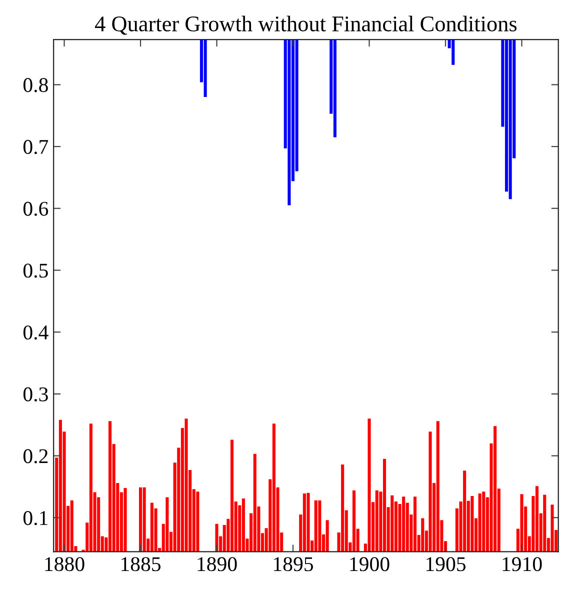  I want to click on x-tick-label: 1890, so click(217, 564).